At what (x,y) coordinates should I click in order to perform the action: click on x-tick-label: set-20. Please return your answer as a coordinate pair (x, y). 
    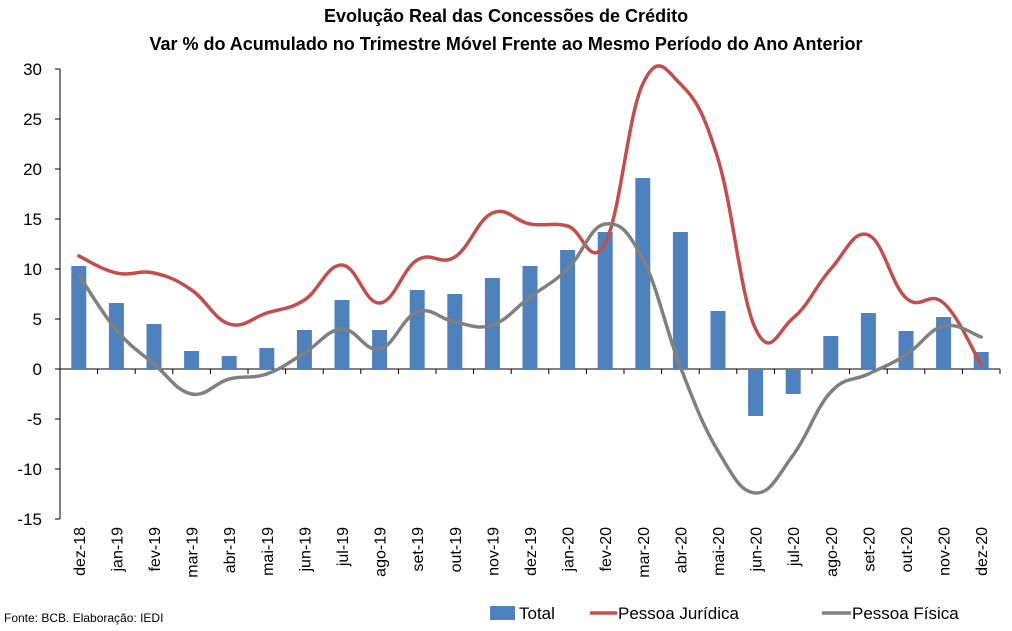
    Looking at the image, I should click on (869, 549).